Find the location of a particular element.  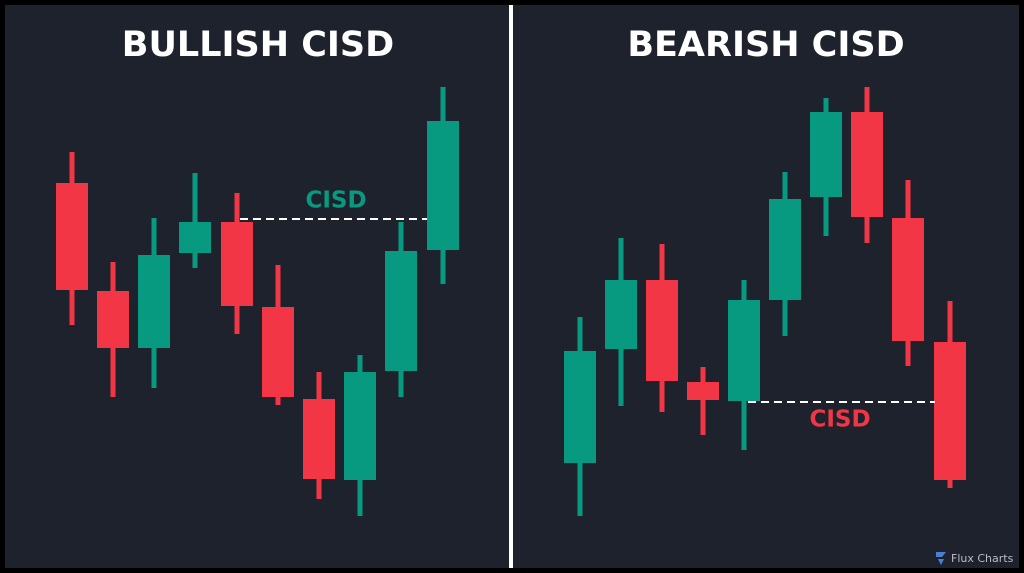

panel-title: BEARISH CISD is located at coordinates (765, 45).